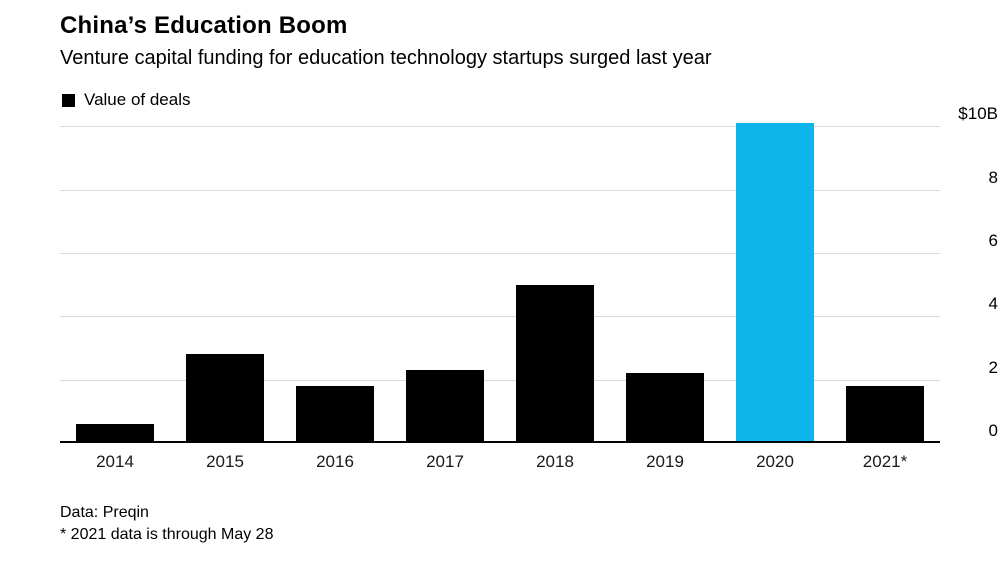 Image resolution: width=1004 pixels, height=565 pixels. What do you see at coordinates (665, 408) in the screenshot?
I see `bar-2019` at bounding box center [665, 408].